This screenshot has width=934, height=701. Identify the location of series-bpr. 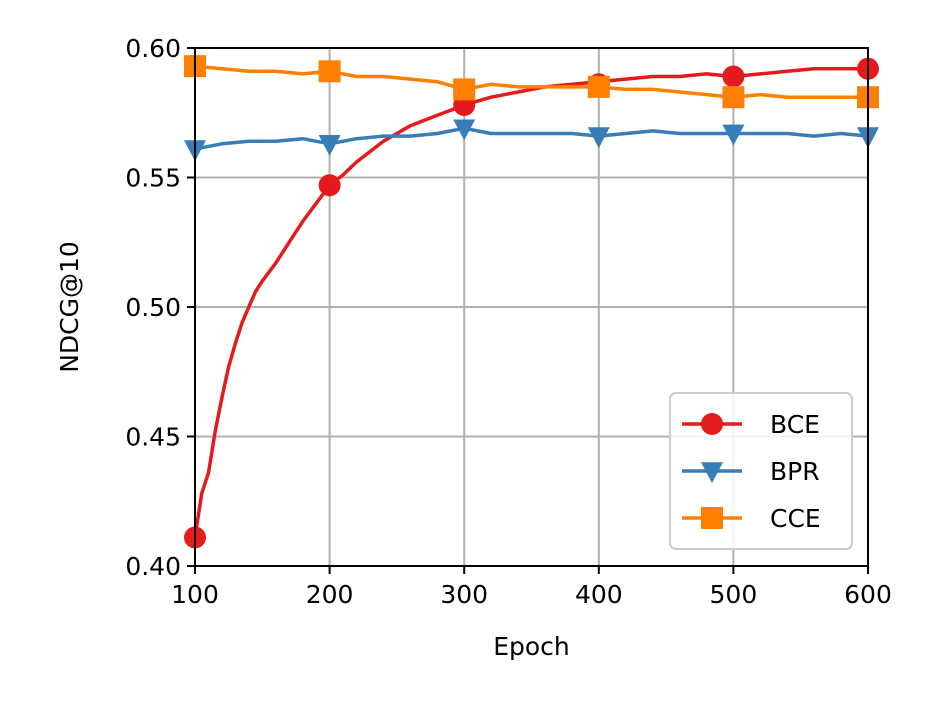
(531, 140).